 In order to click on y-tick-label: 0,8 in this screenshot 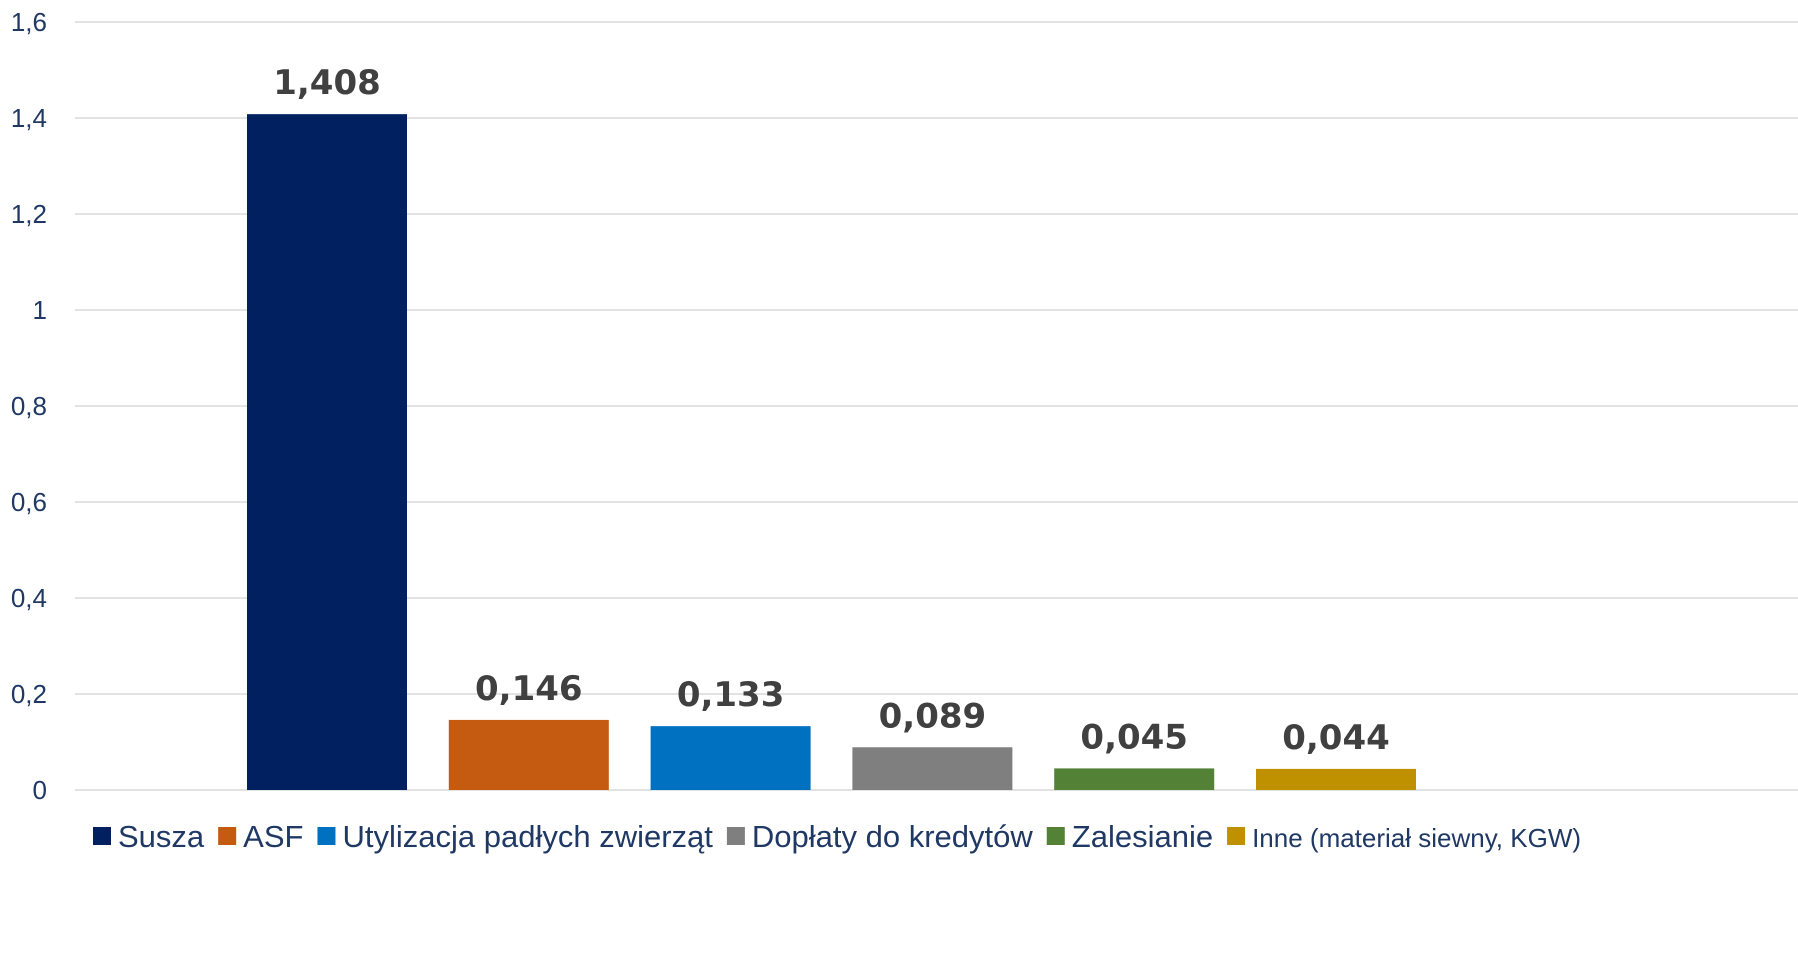, I will do `click(29, 406)`.